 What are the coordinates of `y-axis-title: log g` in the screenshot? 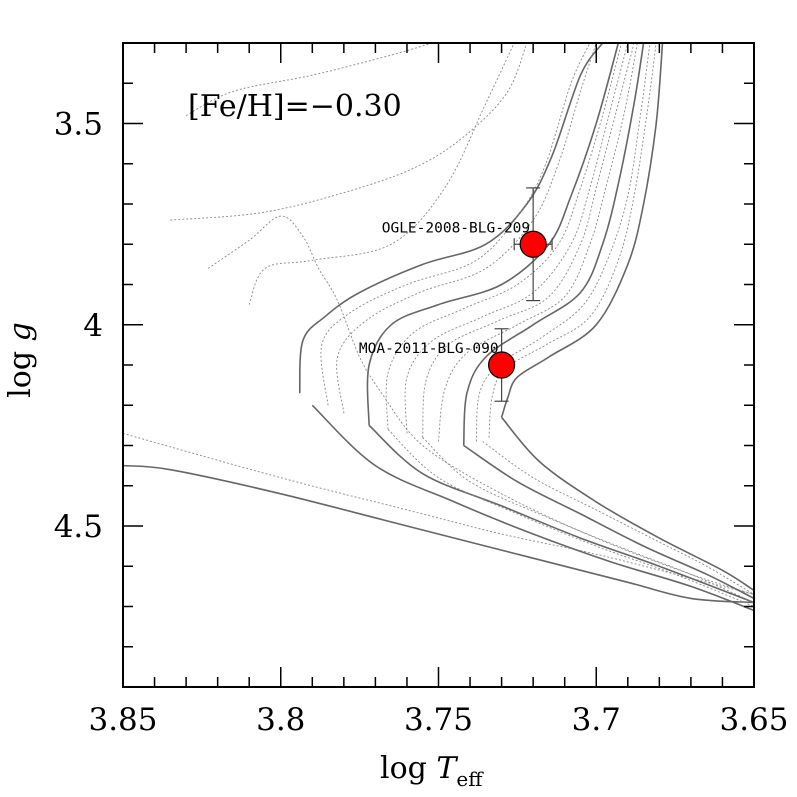 It's located at (20, 360).